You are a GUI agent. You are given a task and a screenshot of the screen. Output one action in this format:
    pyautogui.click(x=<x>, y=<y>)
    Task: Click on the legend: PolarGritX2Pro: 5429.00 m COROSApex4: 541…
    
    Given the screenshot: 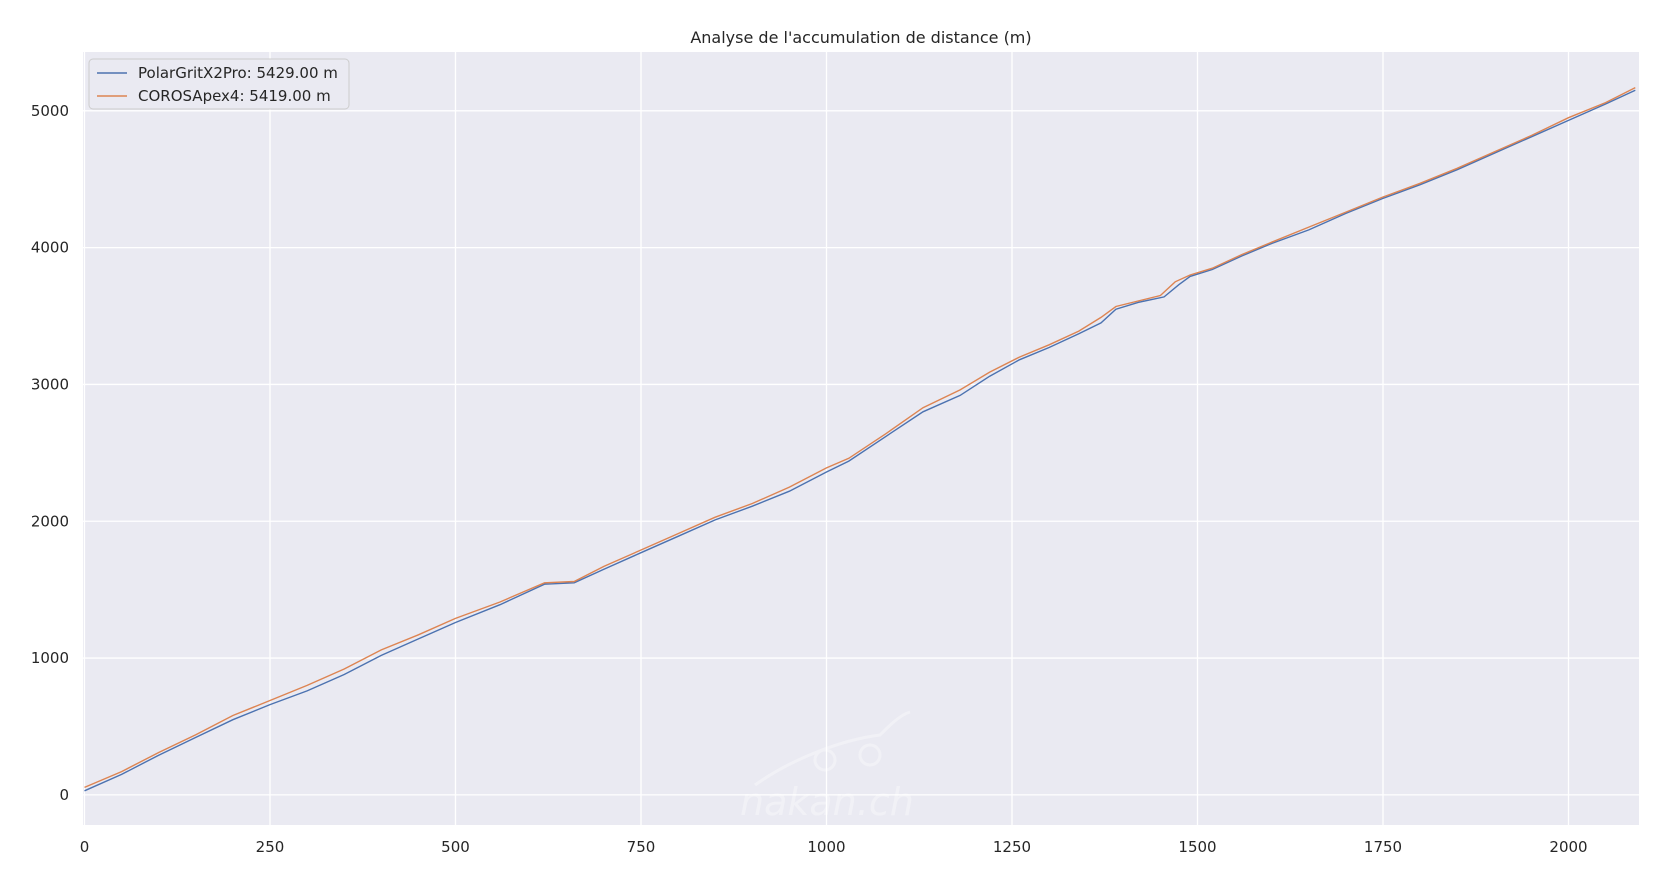 What is the action you would take?
    pyautogui.click(x=219, y=84)
    